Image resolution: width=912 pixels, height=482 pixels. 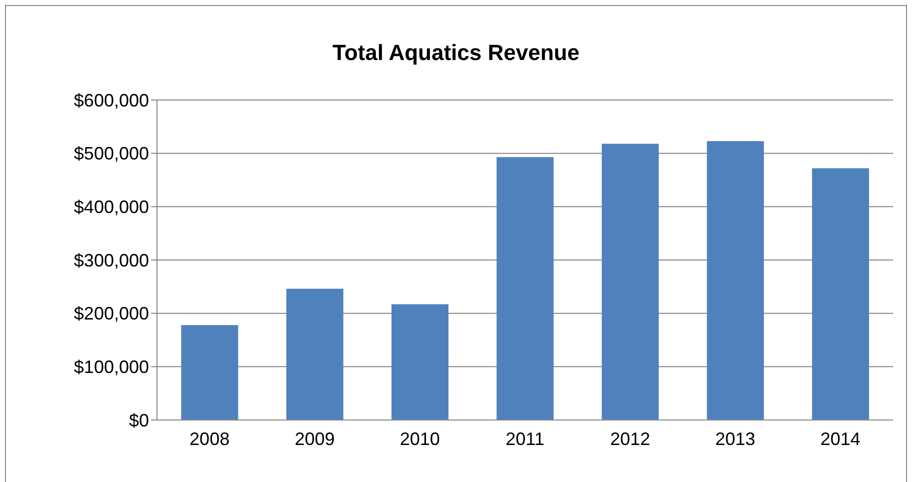 I want to click on y-tick-label: $300,000, so click(x=111, y=260).